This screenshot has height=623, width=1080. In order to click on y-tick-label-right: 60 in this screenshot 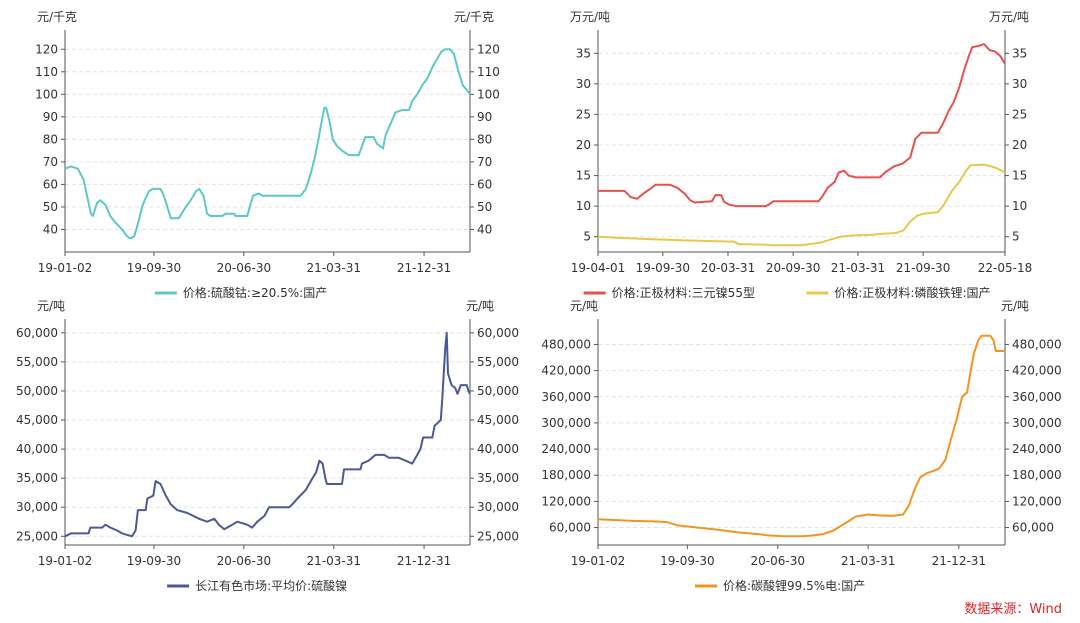, I will do `click(484, 184)`.